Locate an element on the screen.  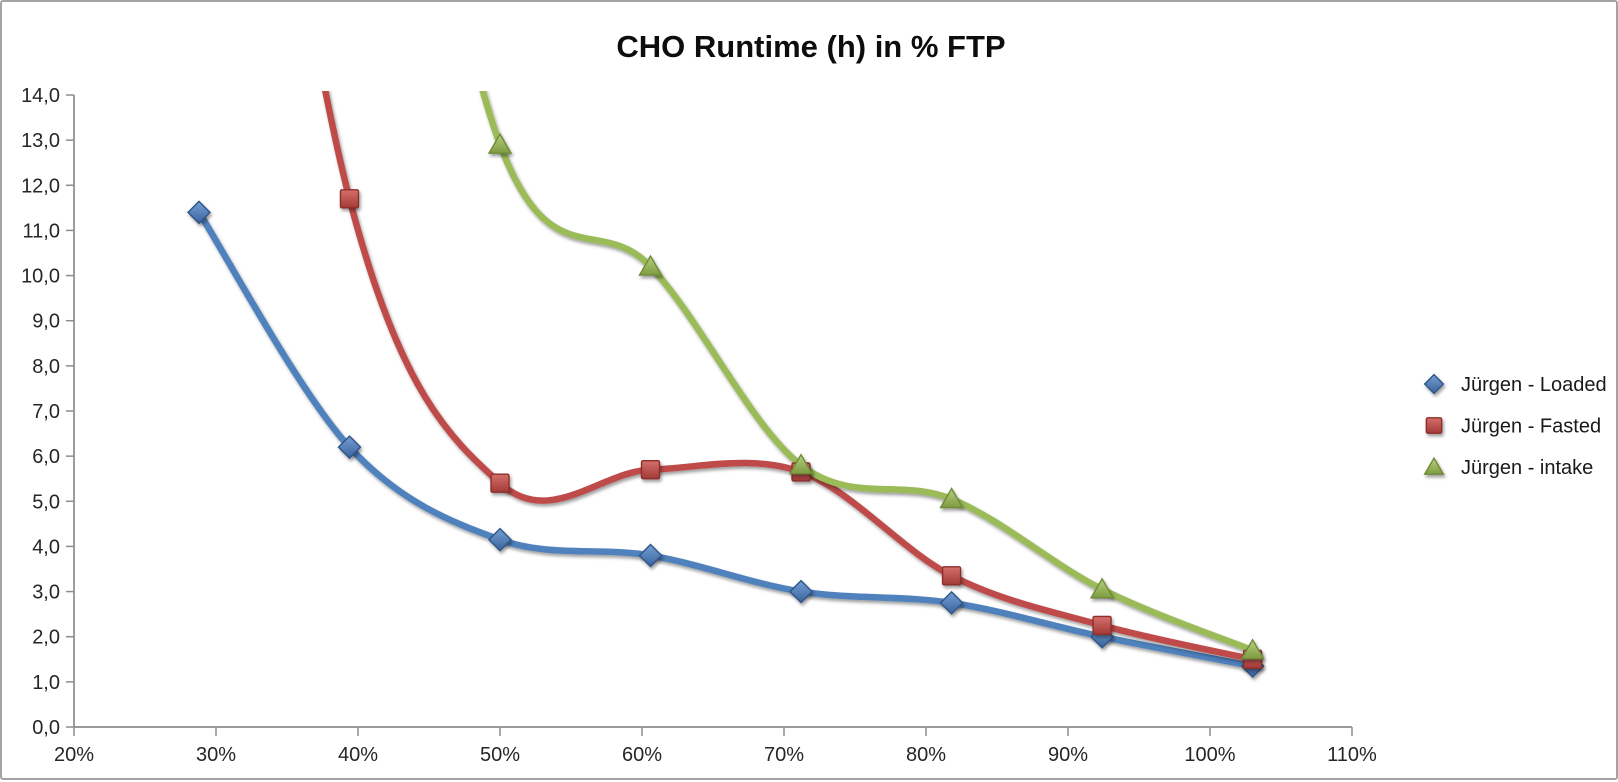
legend-marker-diamond is located at coordinates (1434, 384).